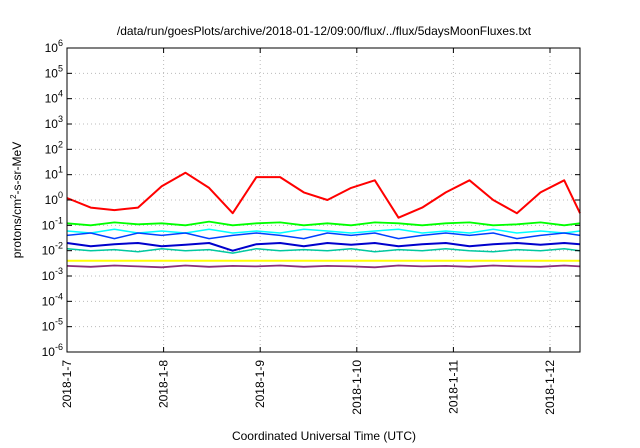 Image resolution: width=640 pixels, height=448 pixels. I want to click on y-tick-label: 10⁻³, so click(52, 274).